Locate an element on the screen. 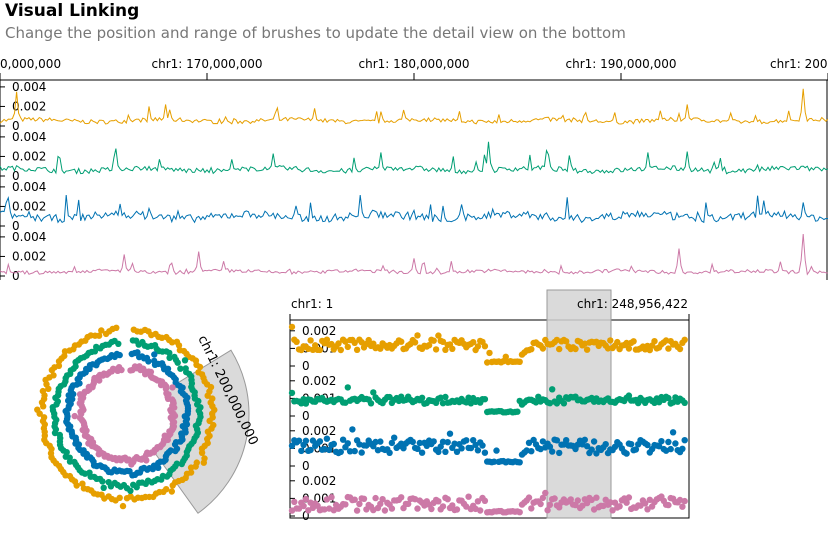  detail-y-tick-label: 0 is located at coordinates (306, 366).